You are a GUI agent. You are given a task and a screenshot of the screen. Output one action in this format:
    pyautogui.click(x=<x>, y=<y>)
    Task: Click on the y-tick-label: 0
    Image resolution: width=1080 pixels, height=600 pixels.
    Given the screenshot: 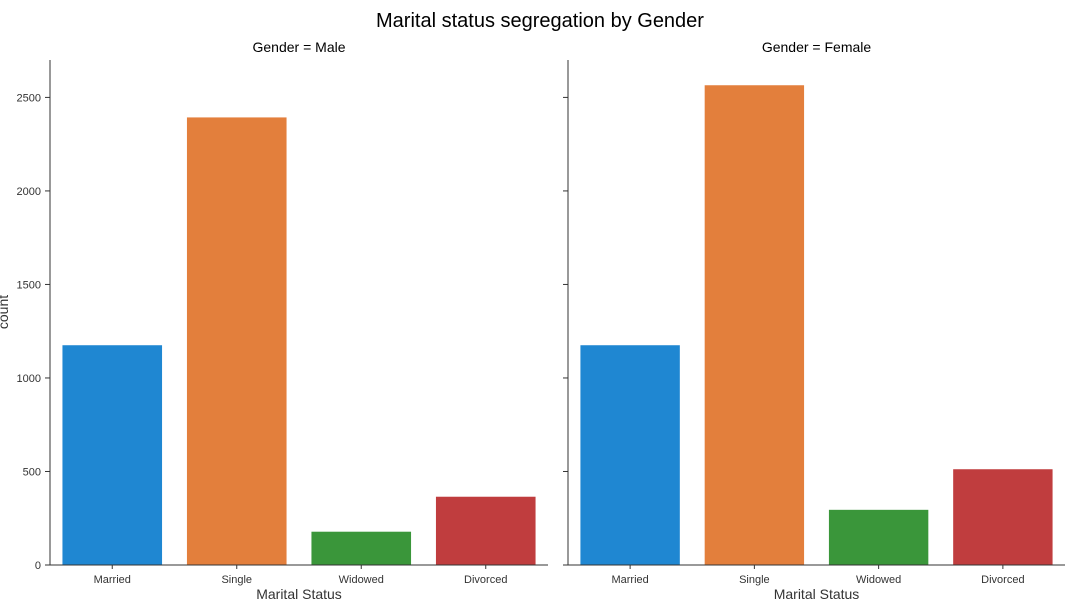 What is the action you would take?
    pyautogui.click(x=38, y=566)
    